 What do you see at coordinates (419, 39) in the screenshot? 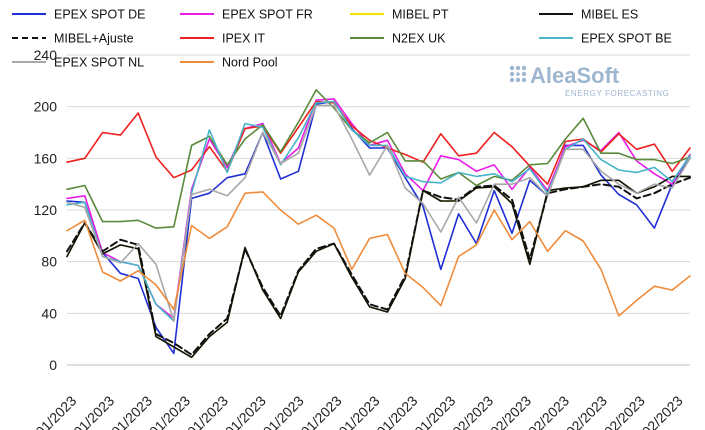
I see `legend-label-n2ex-uk: N2EX UK` at bounding box center [419, 39].